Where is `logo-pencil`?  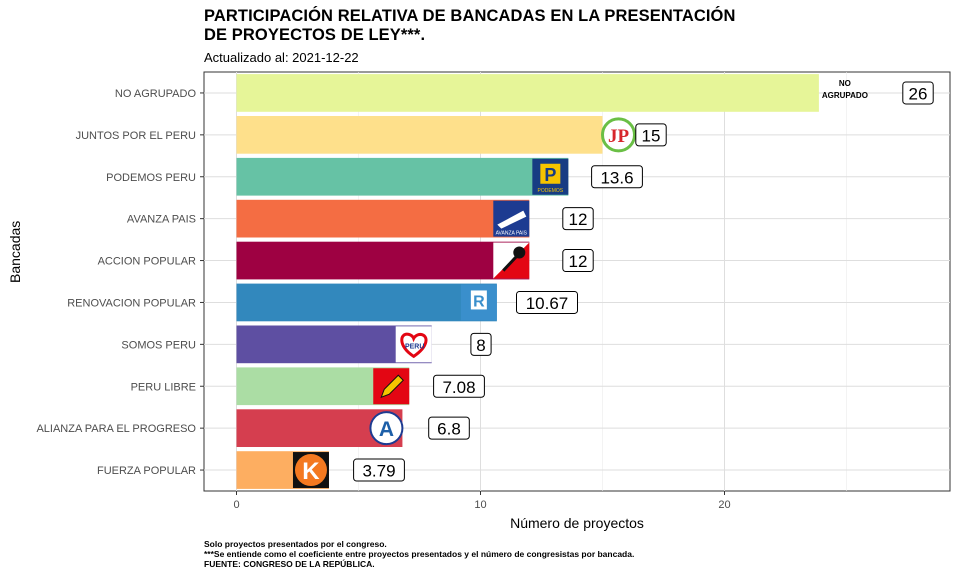
logo-pencil is located at coordinates (392, 386).